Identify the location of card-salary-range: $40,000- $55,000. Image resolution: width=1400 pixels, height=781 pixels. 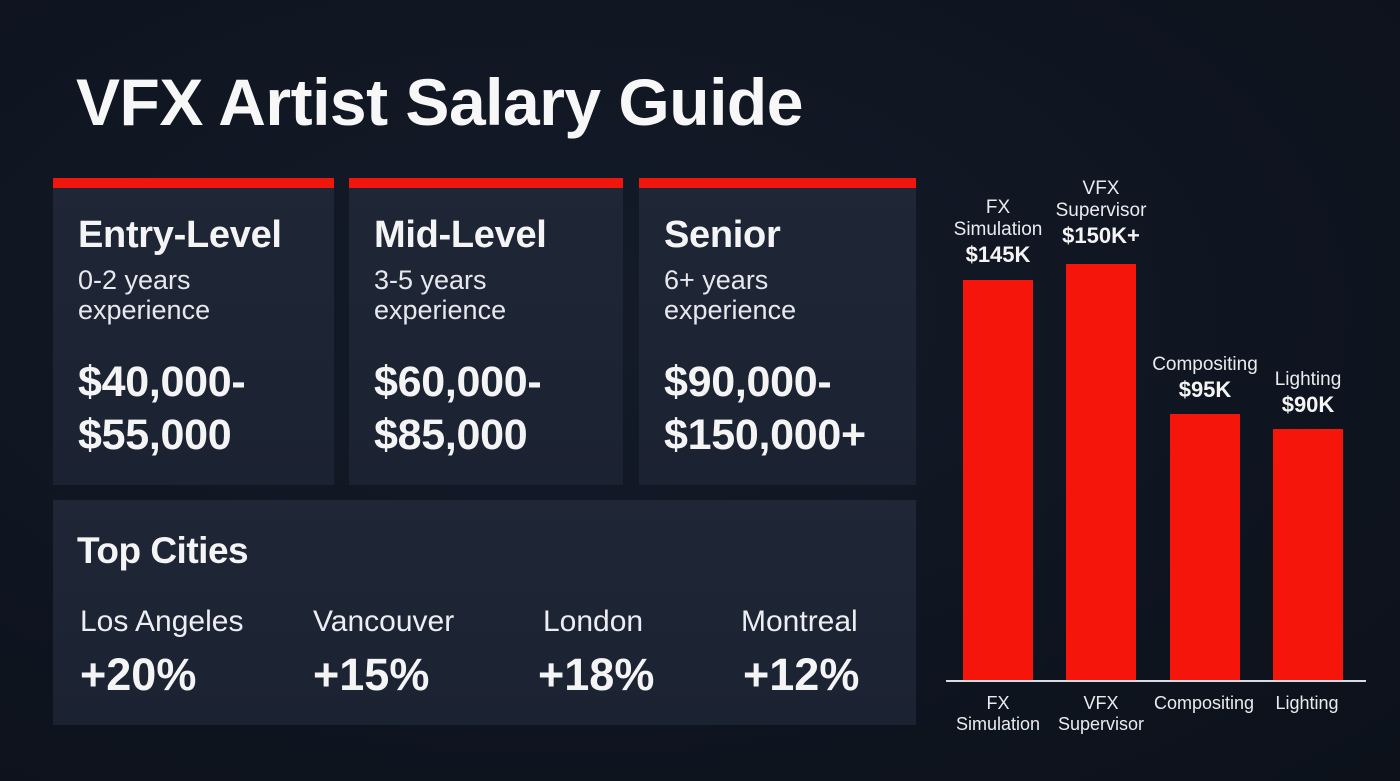
(162, 409).